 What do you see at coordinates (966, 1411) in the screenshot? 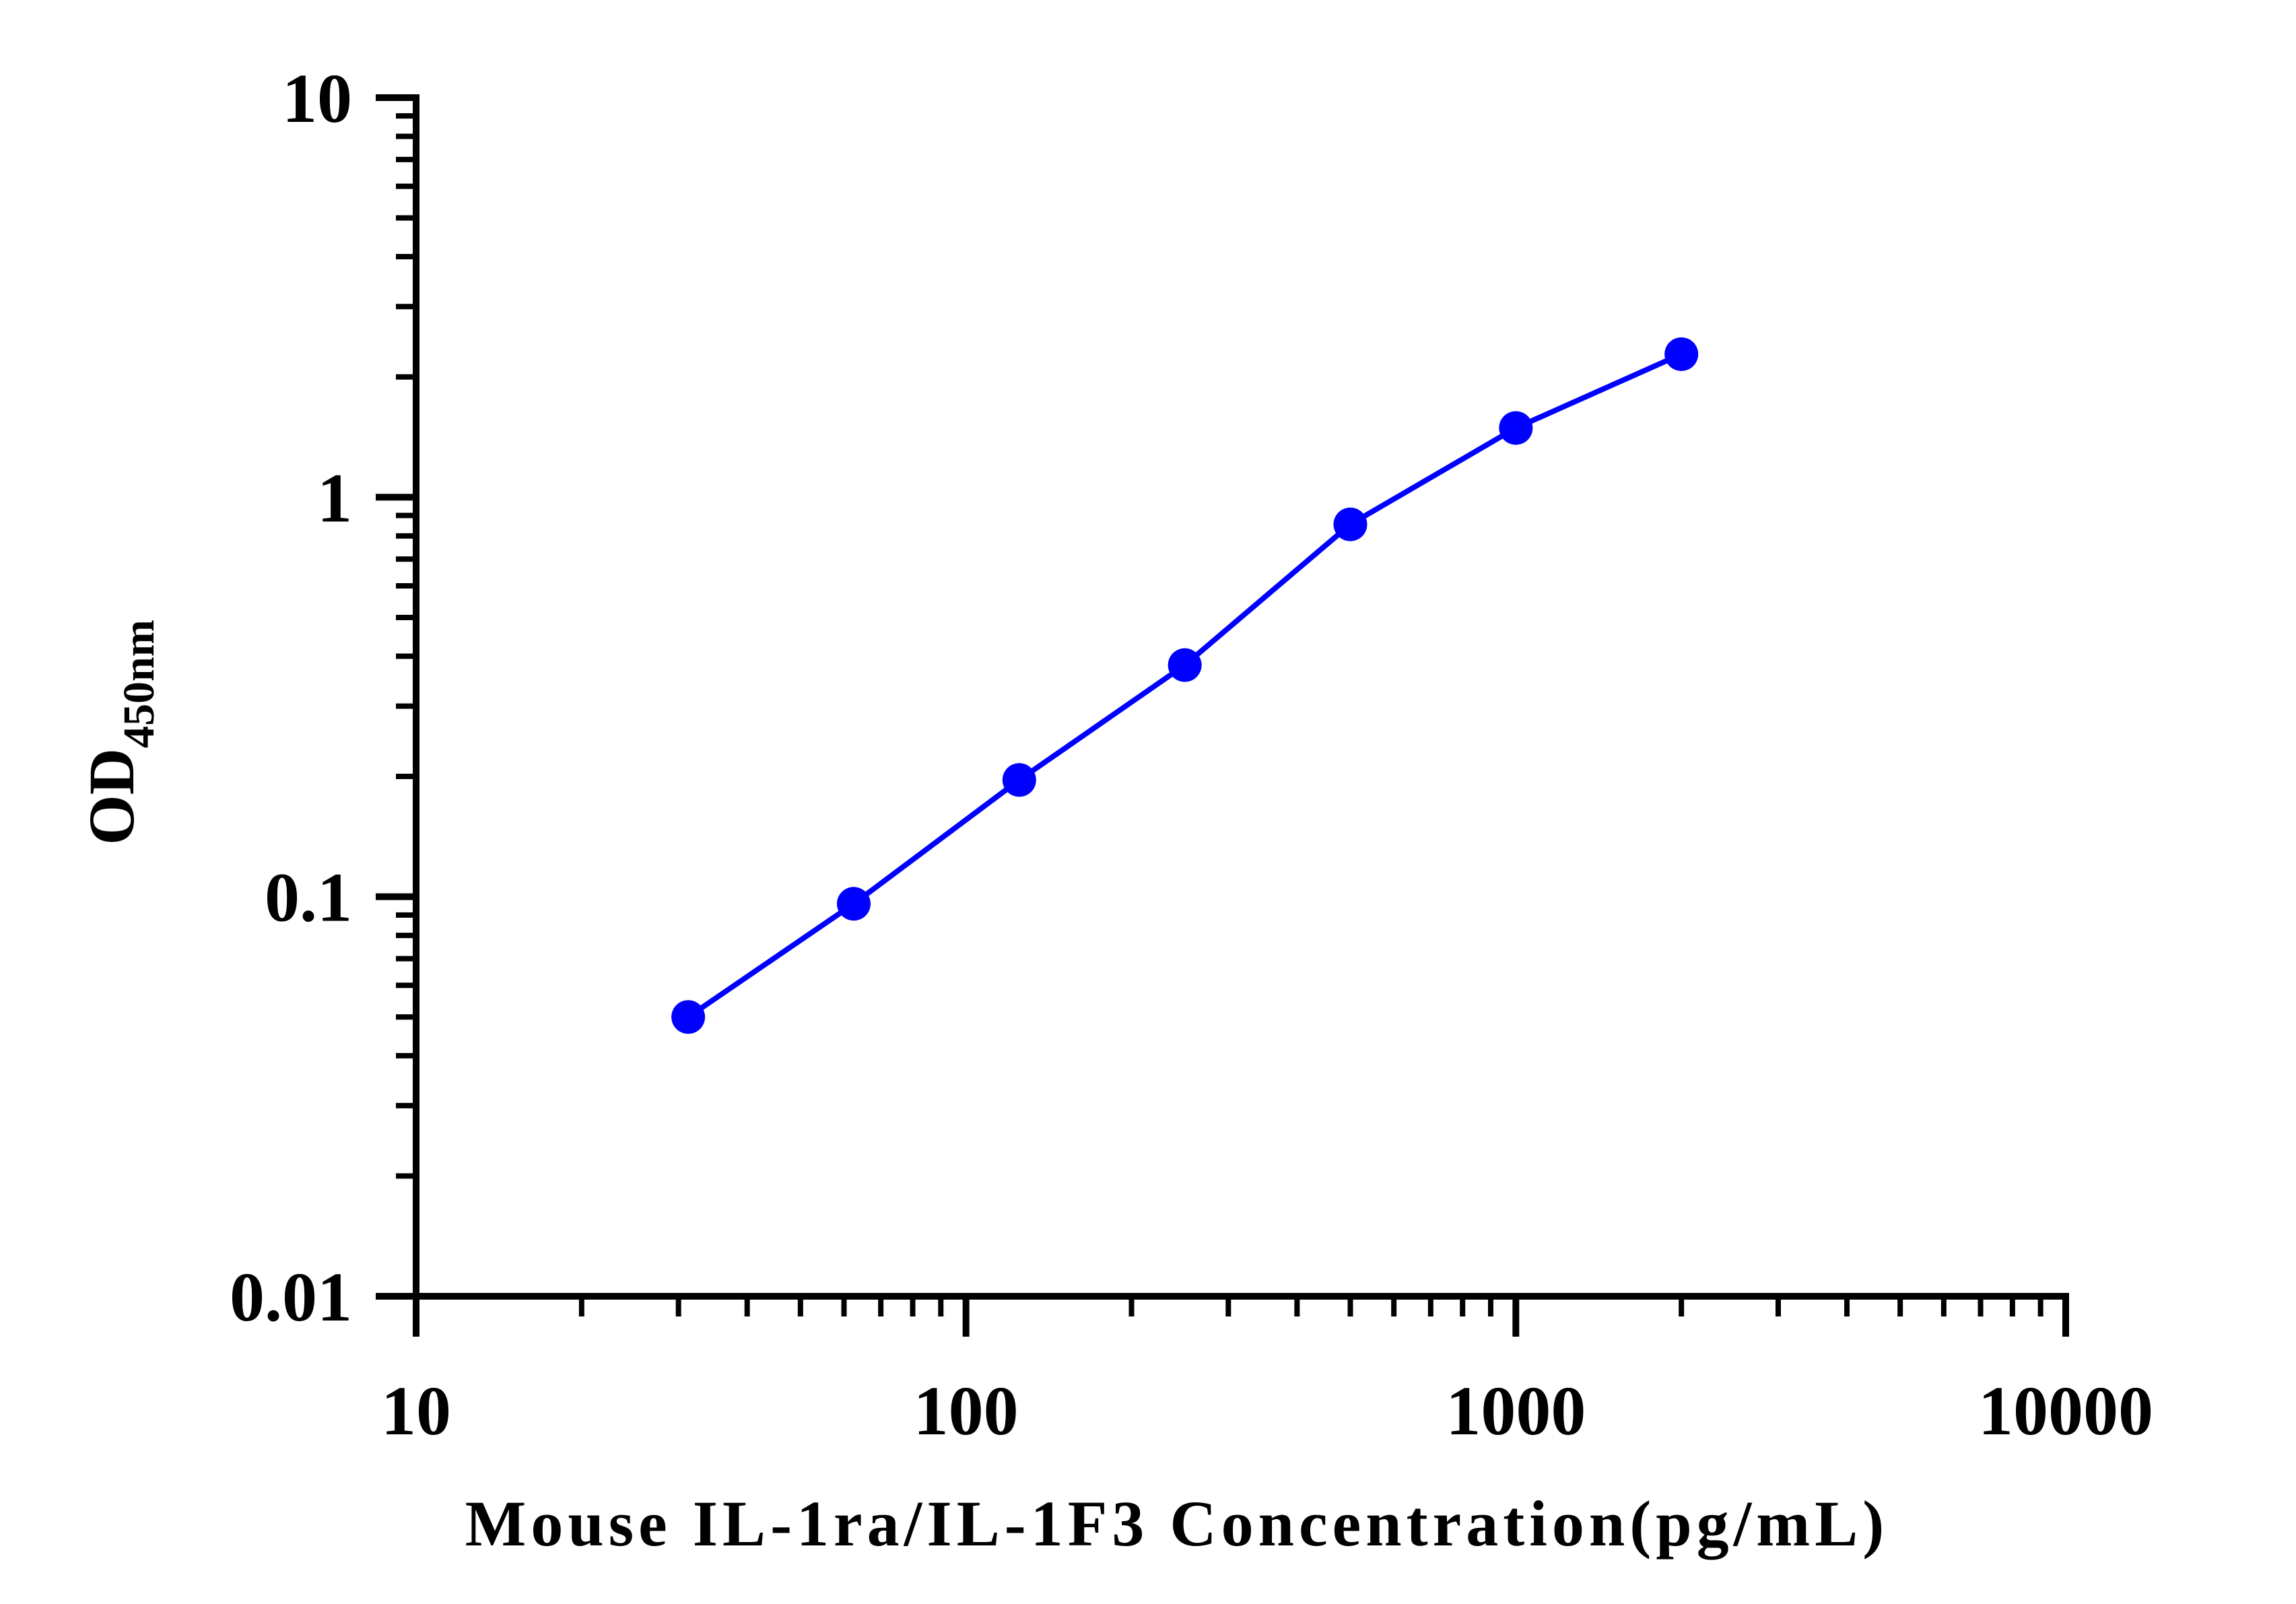
I see `x-tick-label: 100` at bounding box center [966, 1411].